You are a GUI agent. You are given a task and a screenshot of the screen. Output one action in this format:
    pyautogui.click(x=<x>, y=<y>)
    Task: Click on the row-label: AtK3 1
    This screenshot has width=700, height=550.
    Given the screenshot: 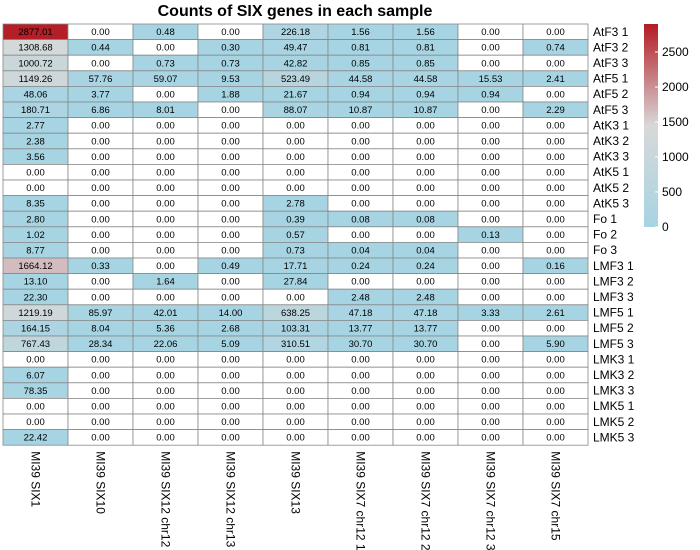 What is the action you would take?
    pyautogui.click(x=611, y=125)
    